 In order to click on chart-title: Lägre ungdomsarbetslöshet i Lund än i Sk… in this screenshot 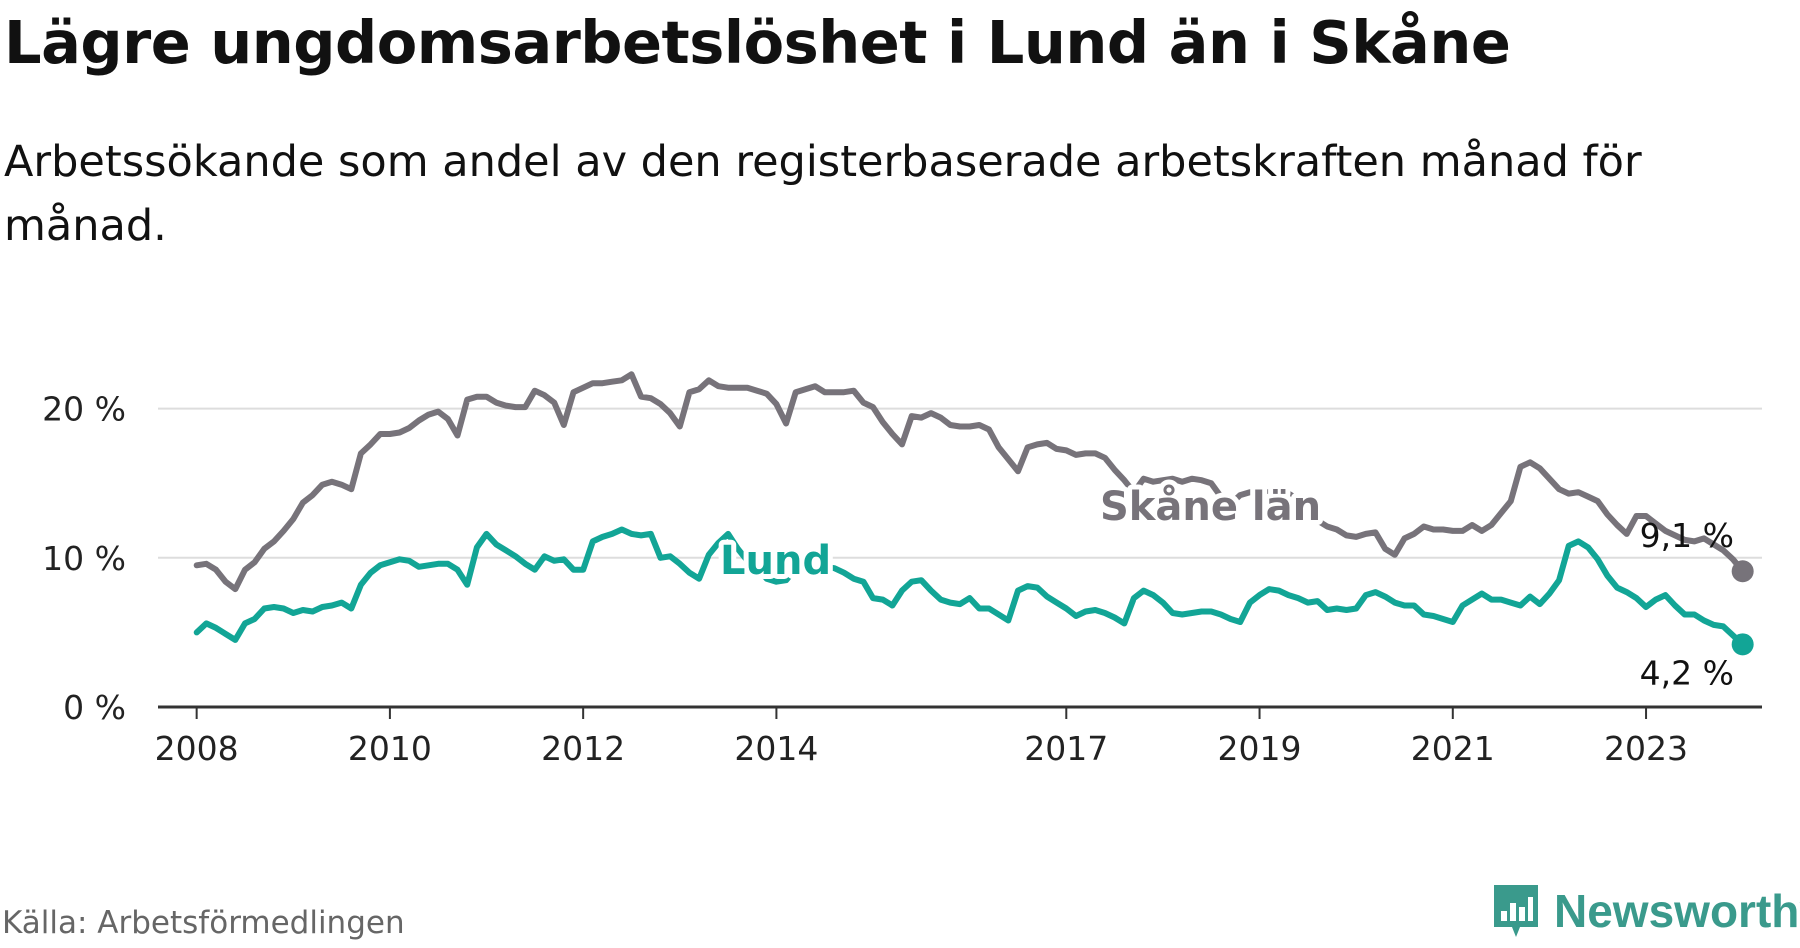, I will do `click(757, 42)`.